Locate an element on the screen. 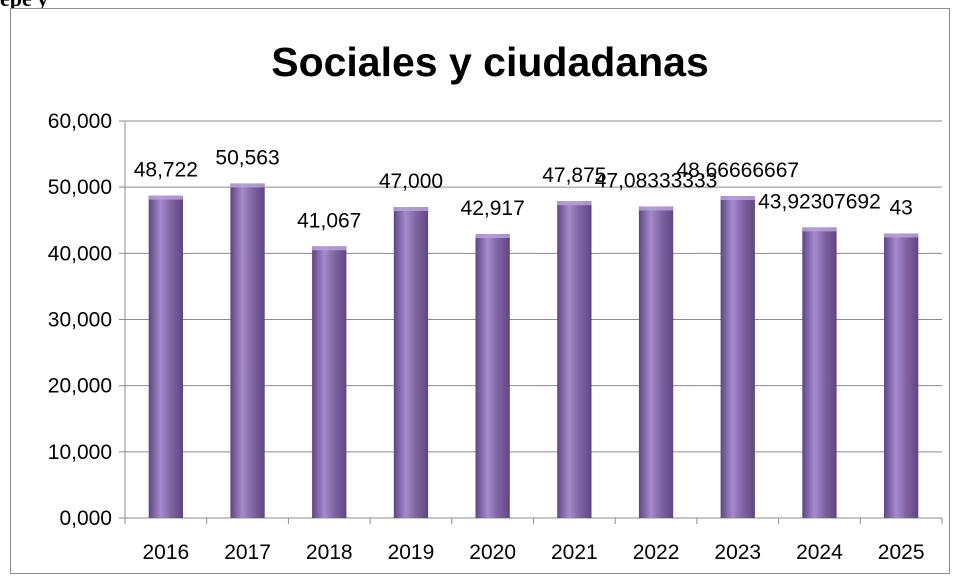  data-label: 43,92307692 is located at coordinates (819, 201).